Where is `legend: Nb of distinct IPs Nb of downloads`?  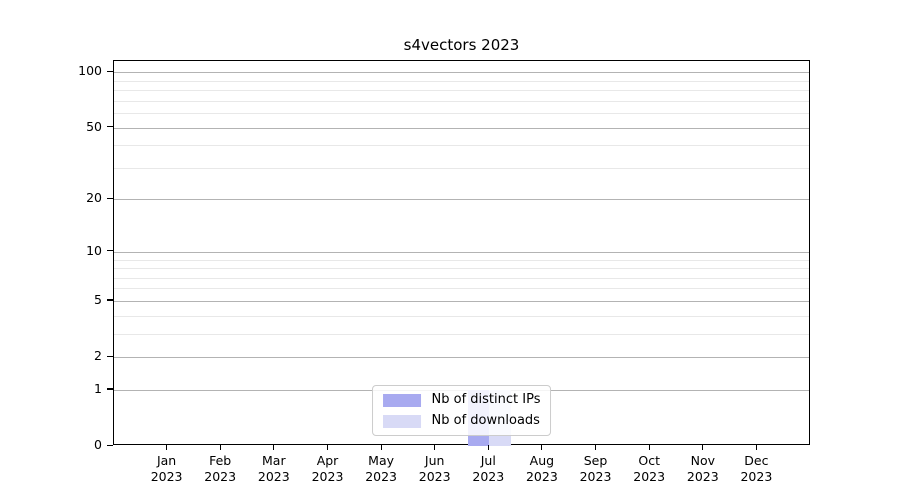 legend: Nb of distinct IPs Nb of downloads is located at coordinates (461, 410).